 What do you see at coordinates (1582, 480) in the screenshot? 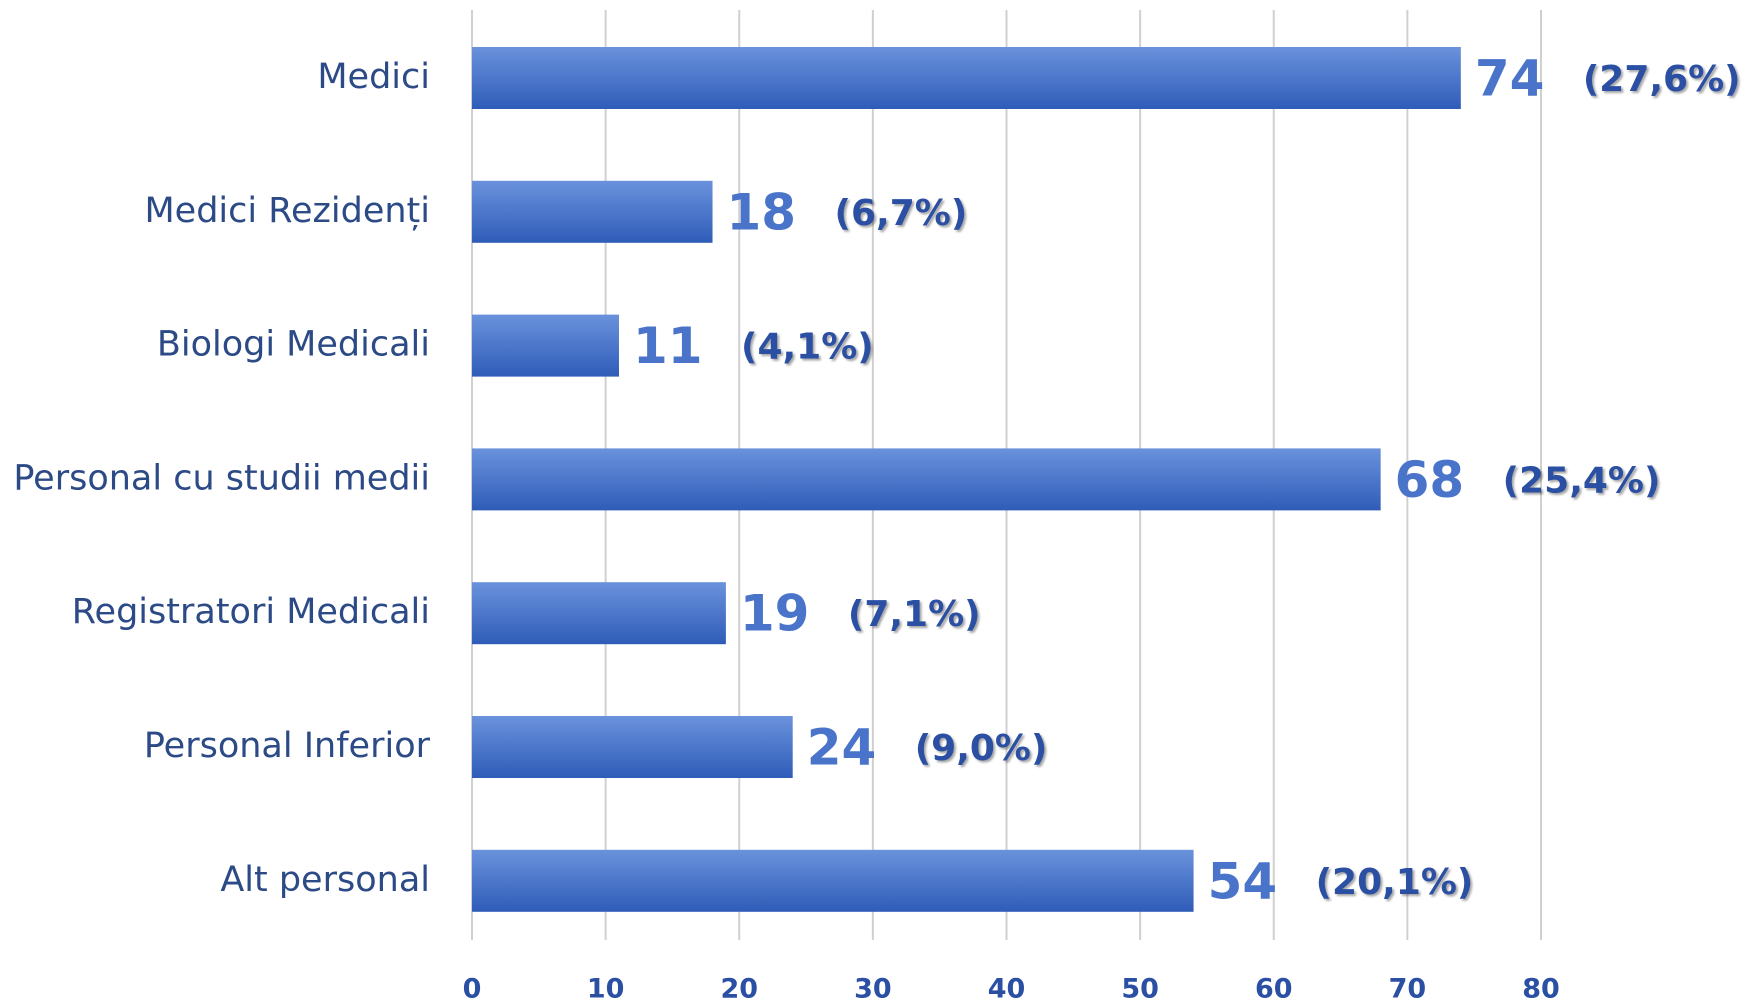
I see `share-label: (25,4%)` at bounding box center [1582, 480].